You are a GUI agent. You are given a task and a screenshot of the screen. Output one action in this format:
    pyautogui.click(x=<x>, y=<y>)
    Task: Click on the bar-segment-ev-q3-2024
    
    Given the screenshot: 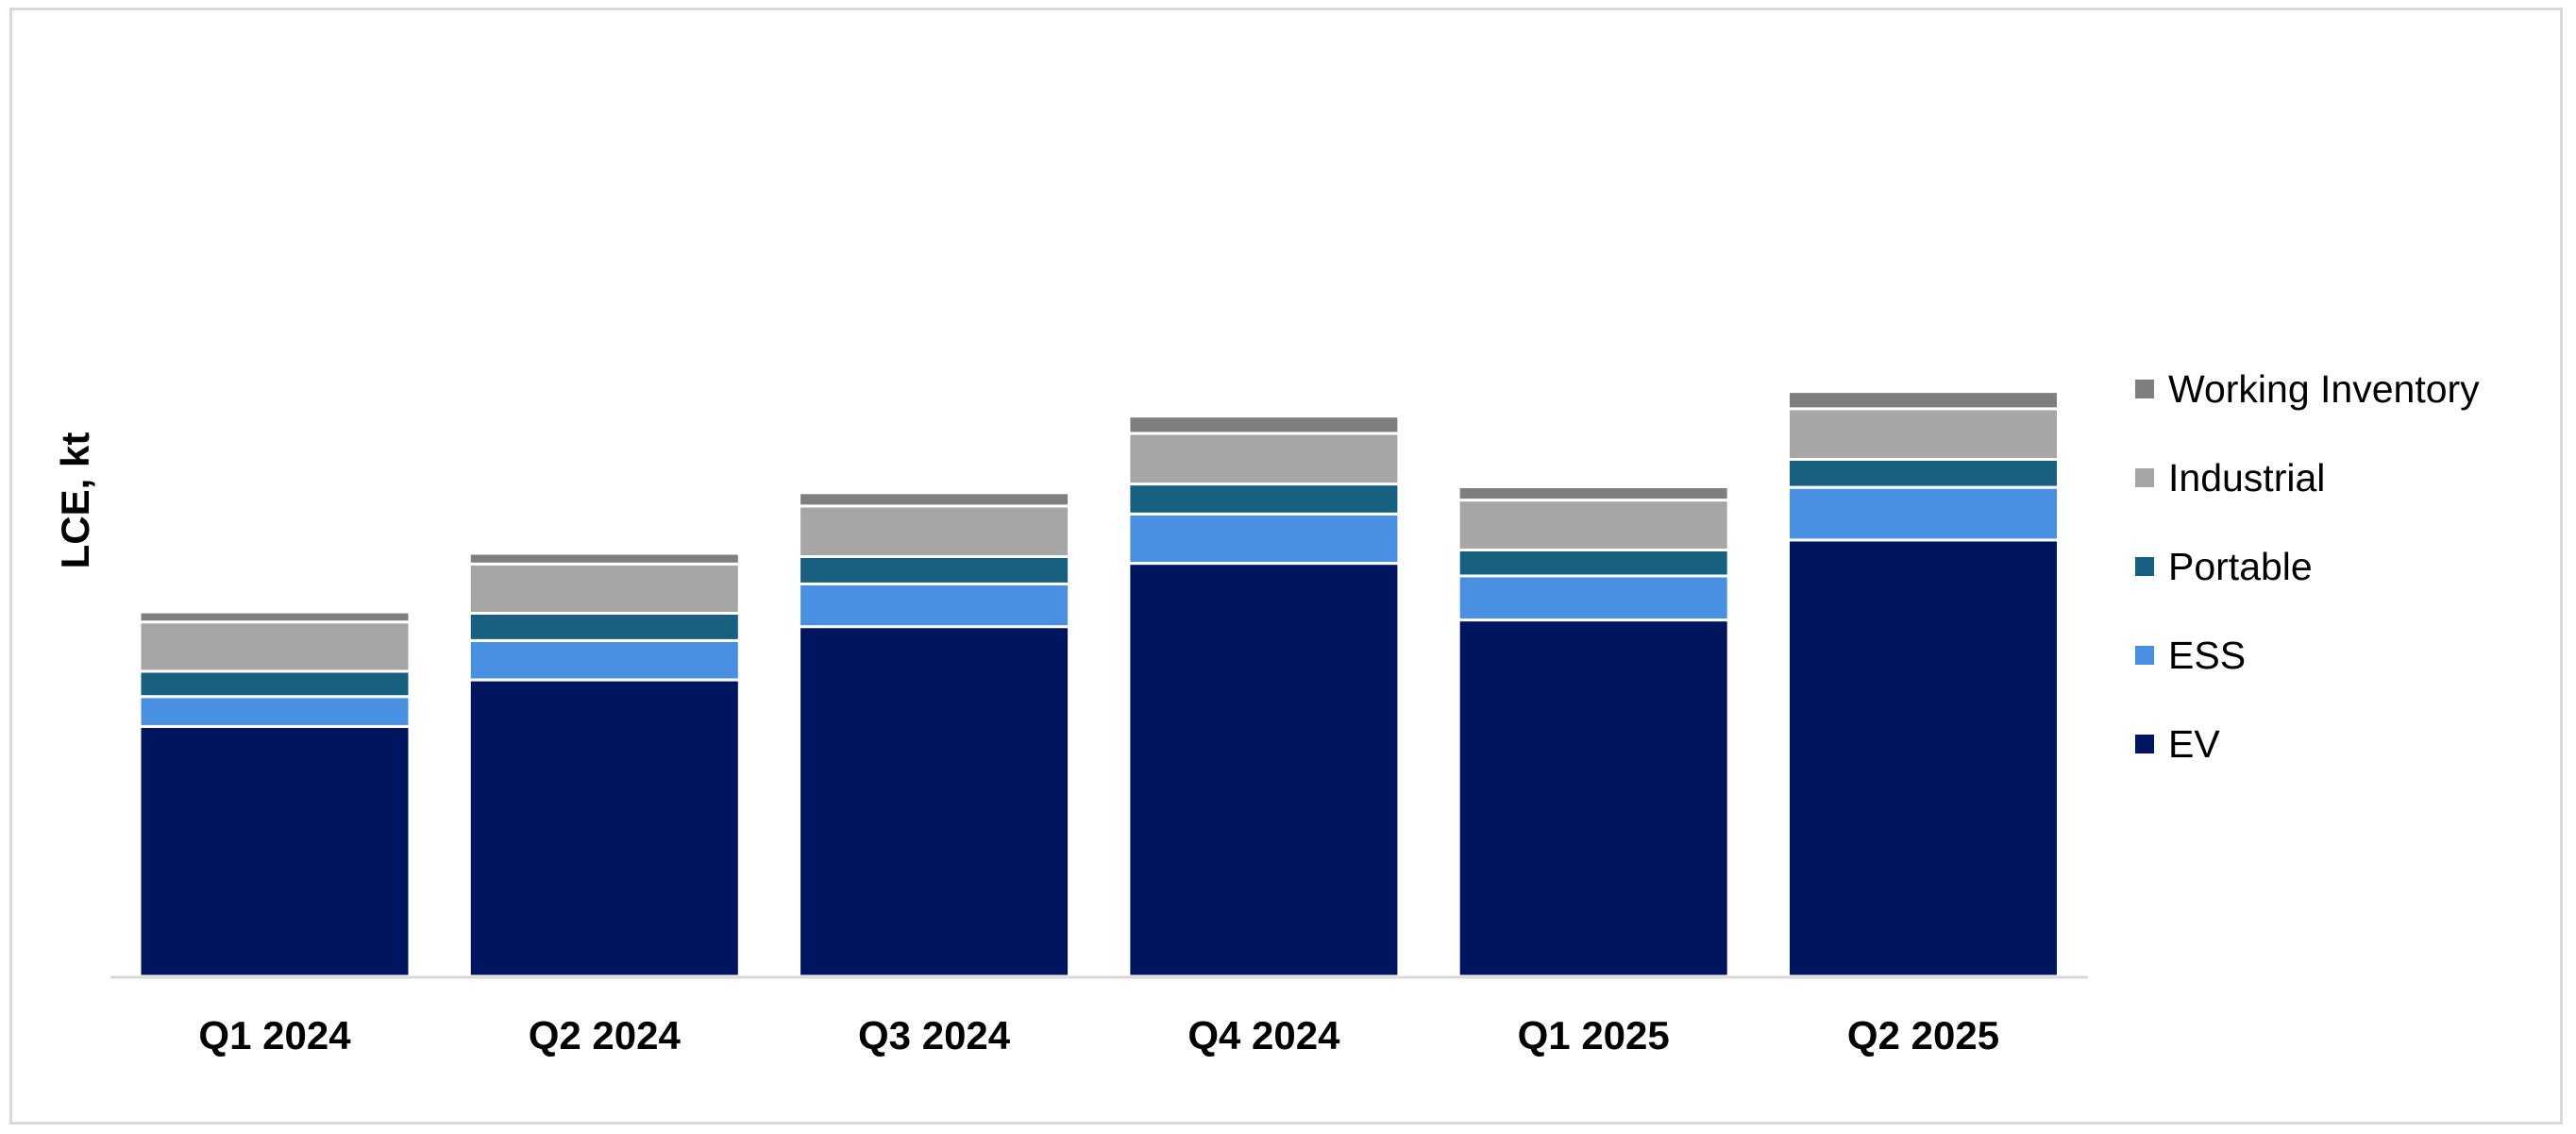 What is the action you would take?
    pyautogui.click(x=935, y=801)
    